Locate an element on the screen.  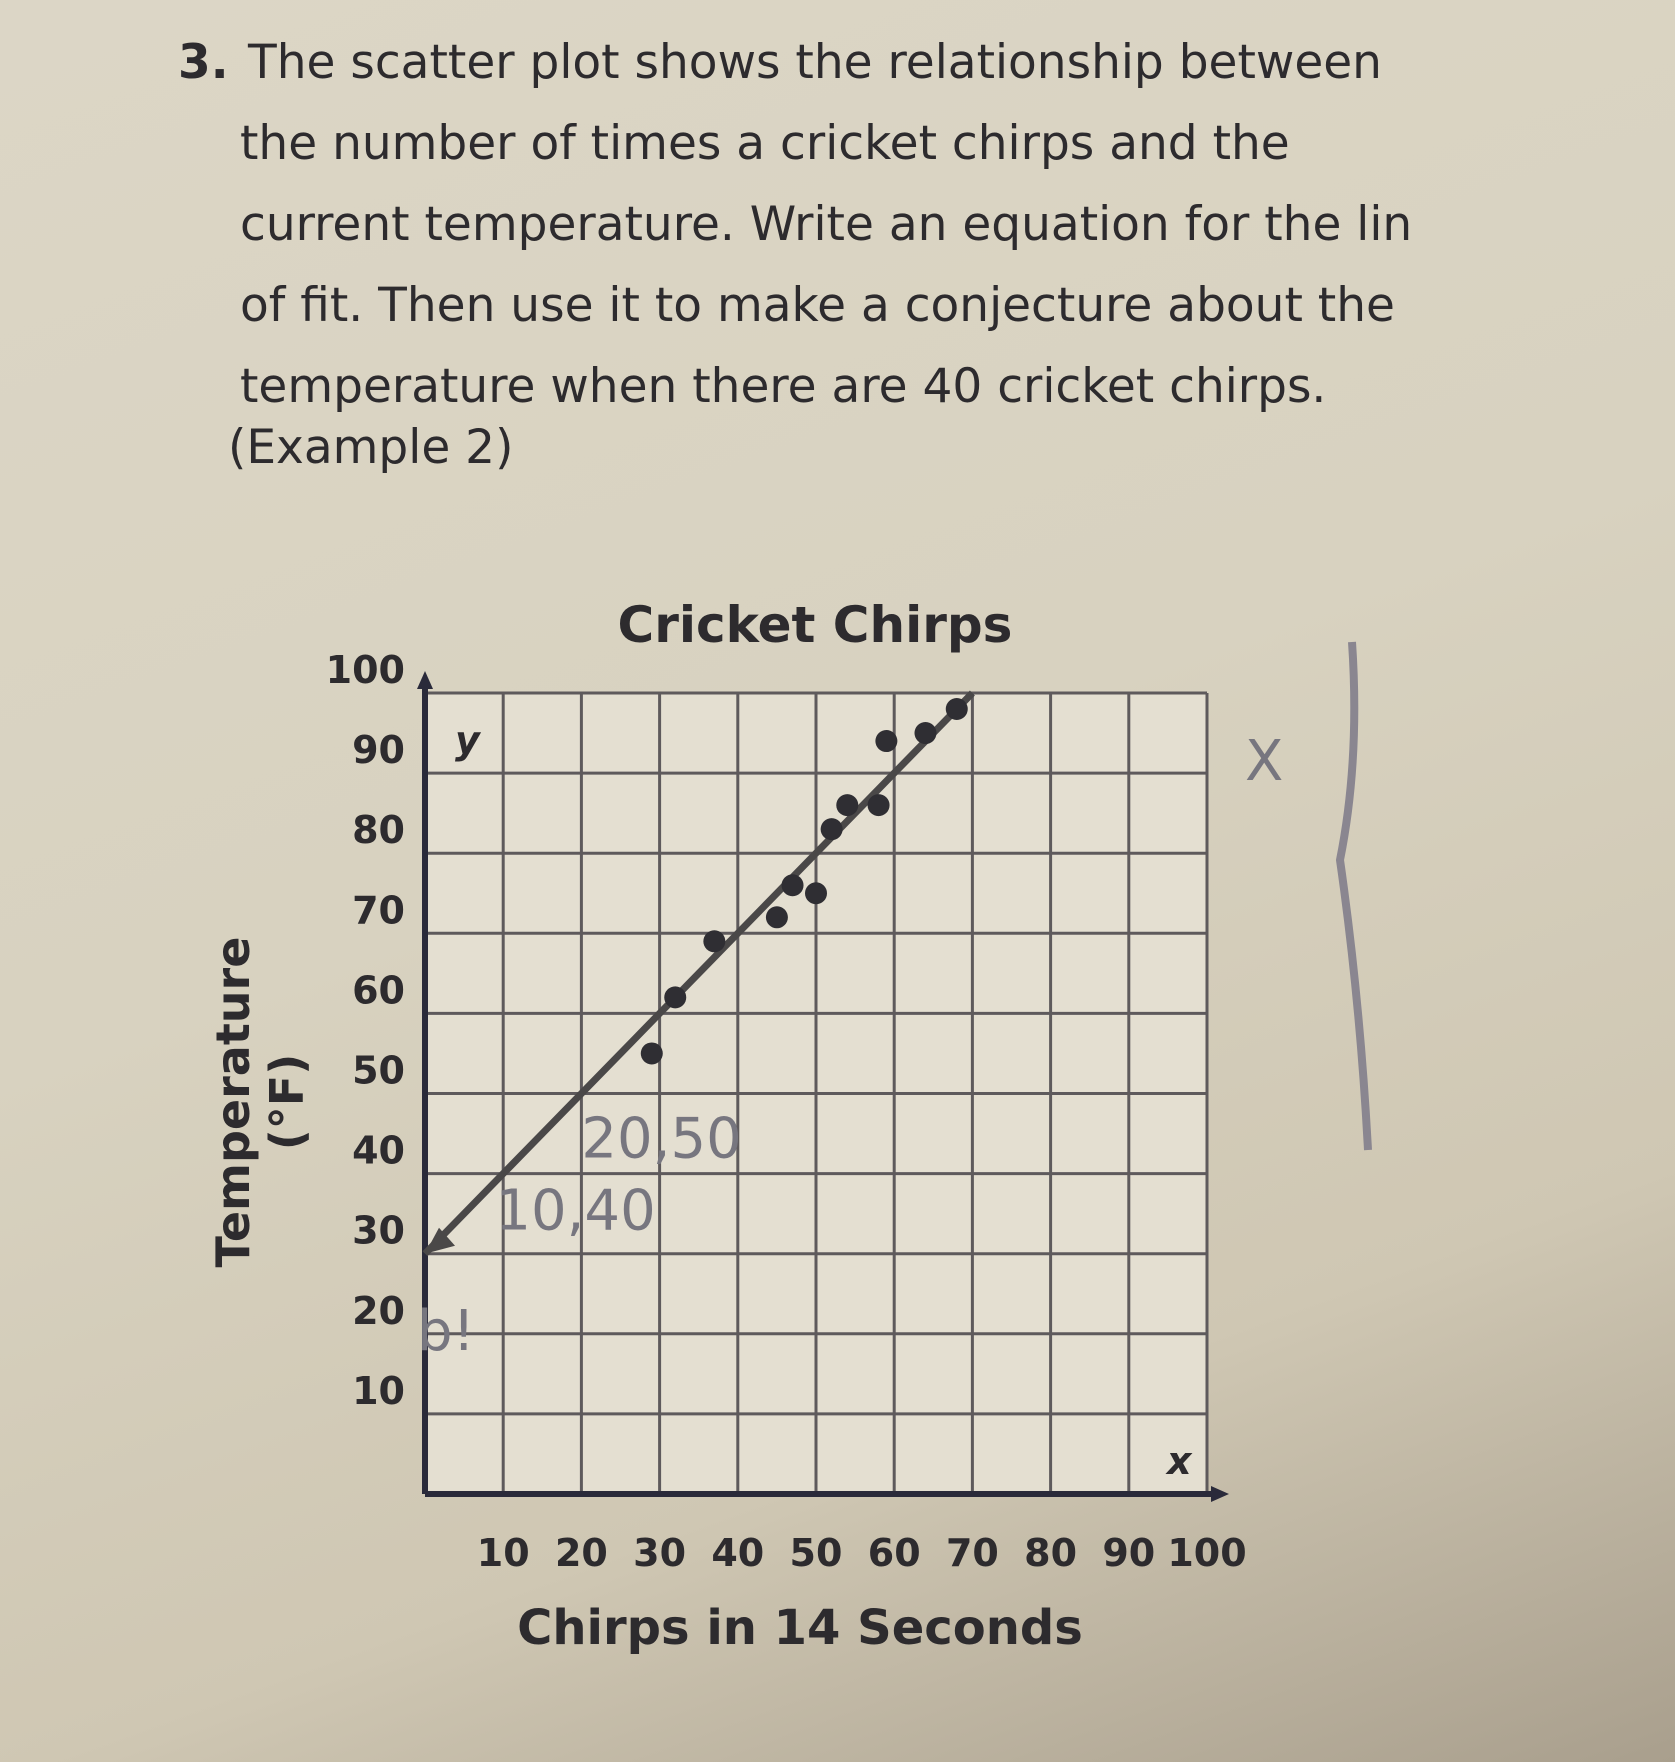
x-tick-label: 40 is located at coordinates (737, 1553).